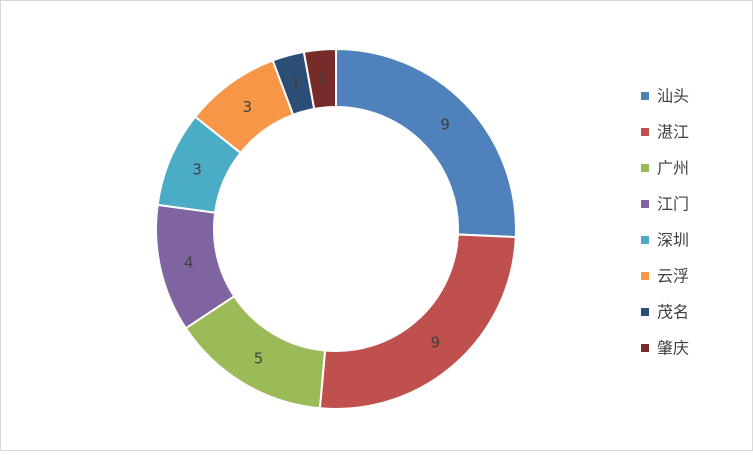 The width and height of the screenshot is (753, 455). Describe the element at coordinates (673, 204) in the screenshot. I see `legend-label-4: 江门` at that location.